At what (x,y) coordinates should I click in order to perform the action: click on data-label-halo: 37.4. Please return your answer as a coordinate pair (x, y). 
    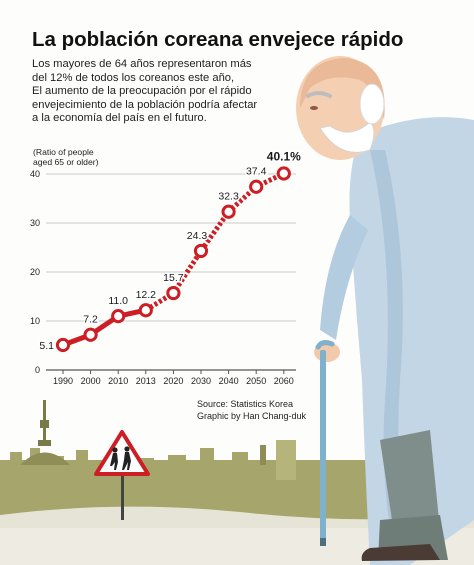
    Looking at the image, I should click on (256, 172).